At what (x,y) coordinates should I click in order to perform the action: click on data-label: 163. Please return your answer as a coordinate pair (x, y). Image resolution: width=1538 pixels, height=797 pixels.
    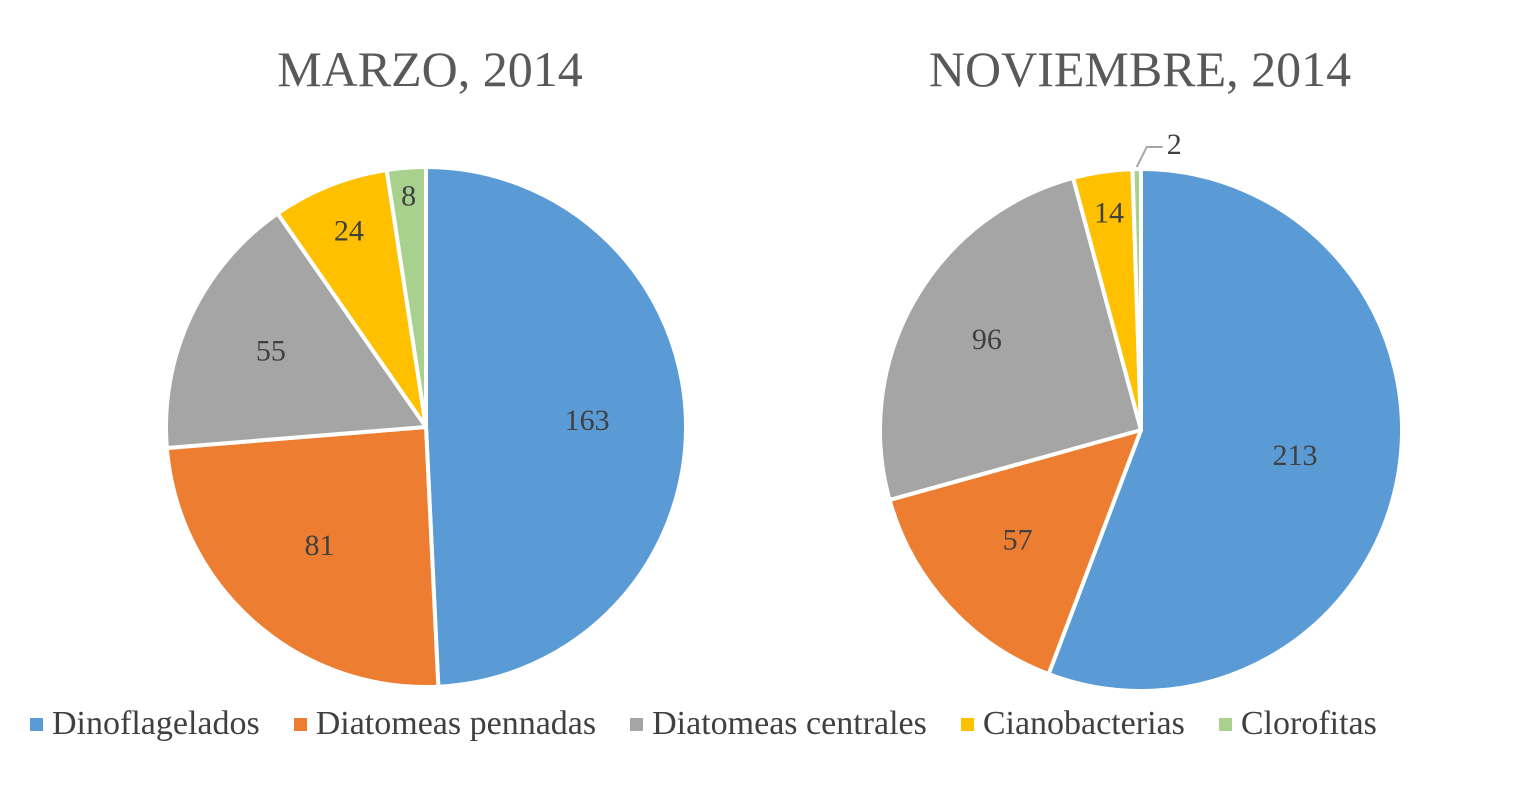
    Looking at the image, I should click on (587, 420).